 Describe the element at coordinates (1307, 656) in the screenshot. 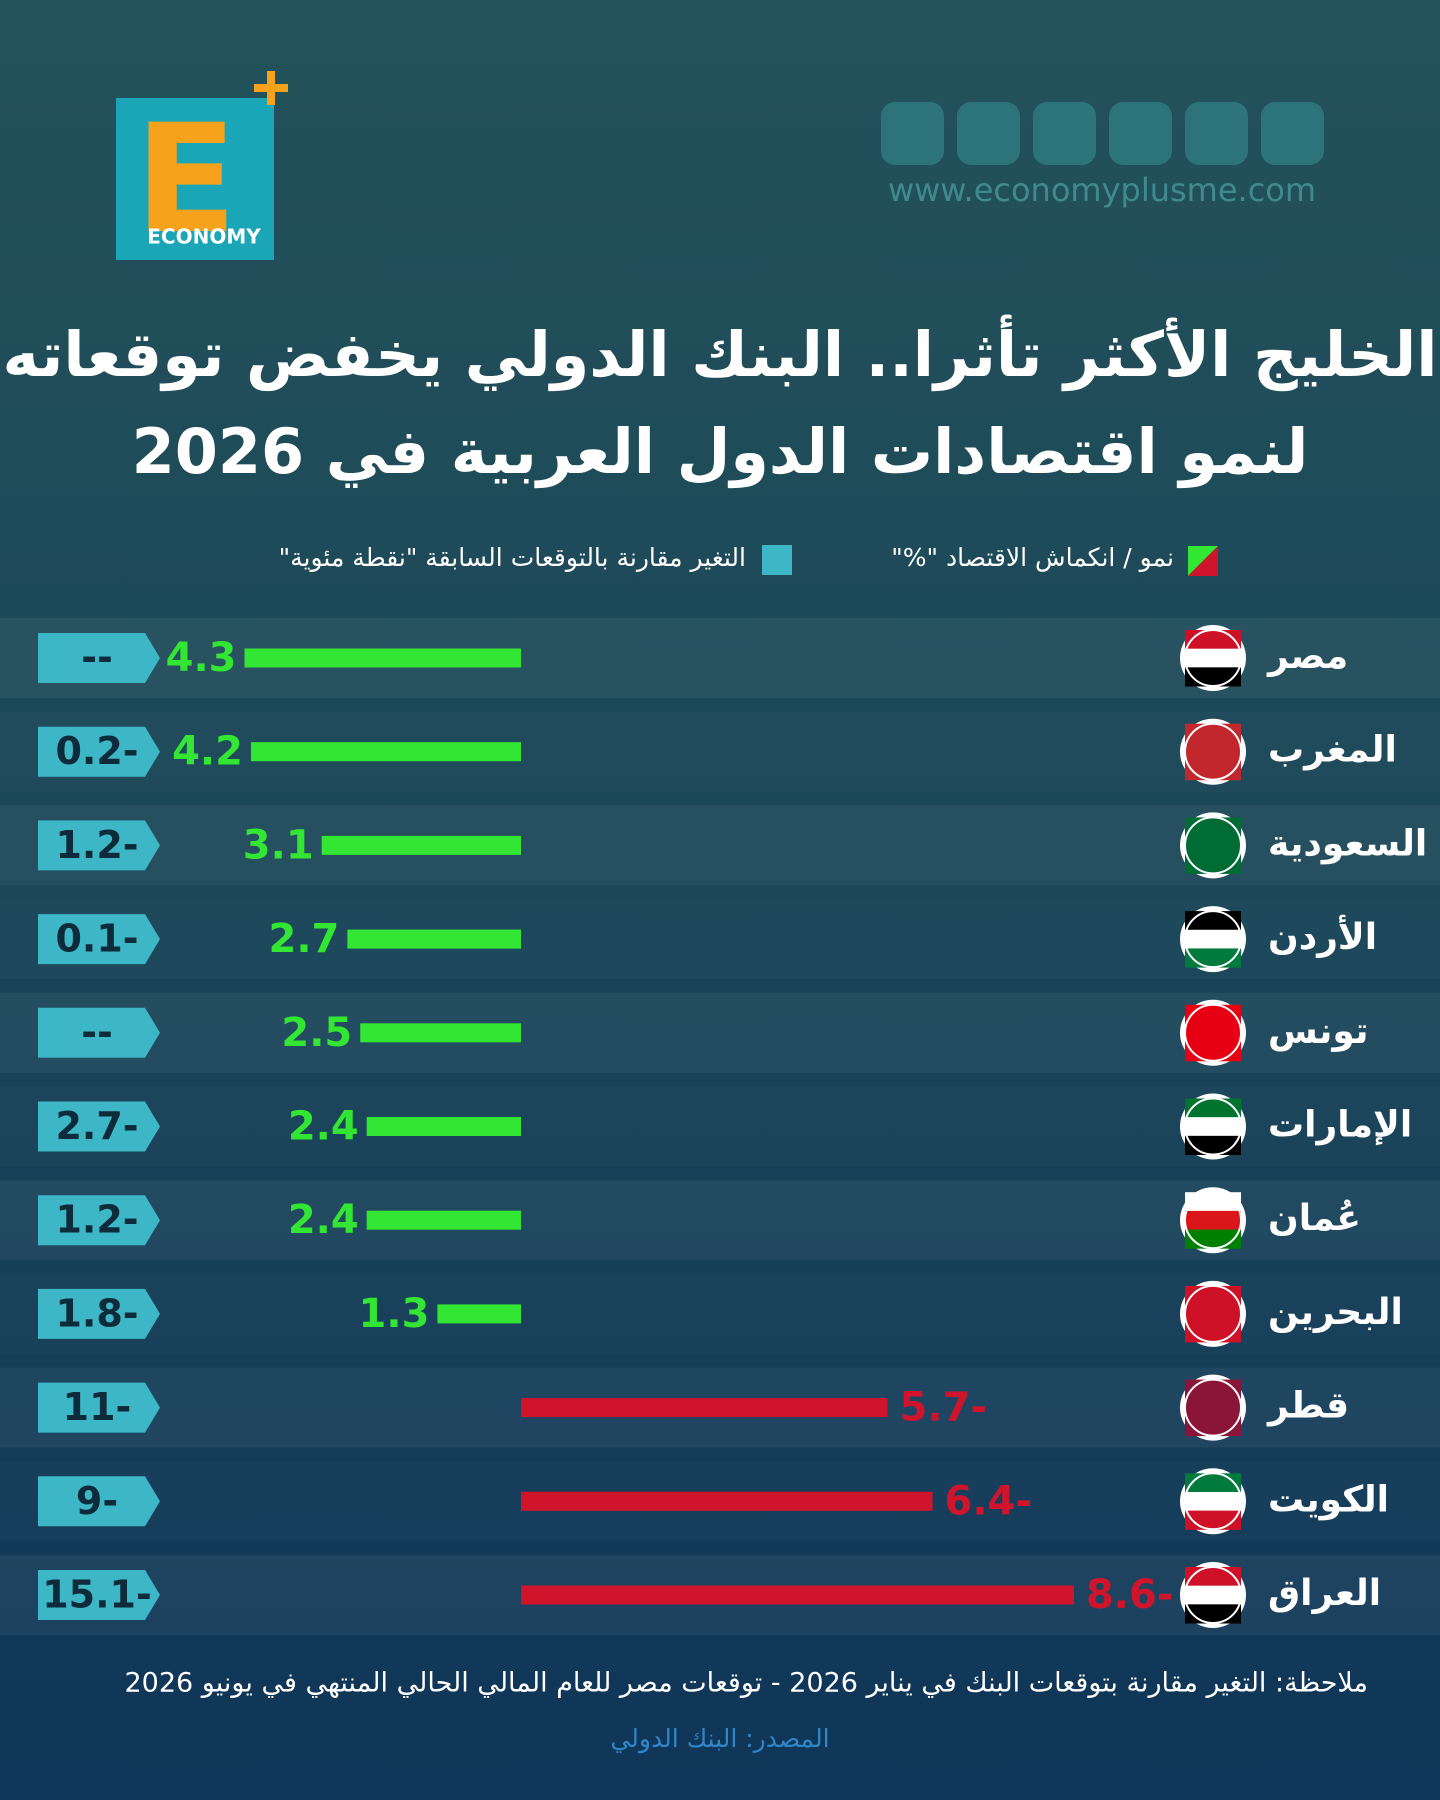

I see `category-label: مصر` at that location.